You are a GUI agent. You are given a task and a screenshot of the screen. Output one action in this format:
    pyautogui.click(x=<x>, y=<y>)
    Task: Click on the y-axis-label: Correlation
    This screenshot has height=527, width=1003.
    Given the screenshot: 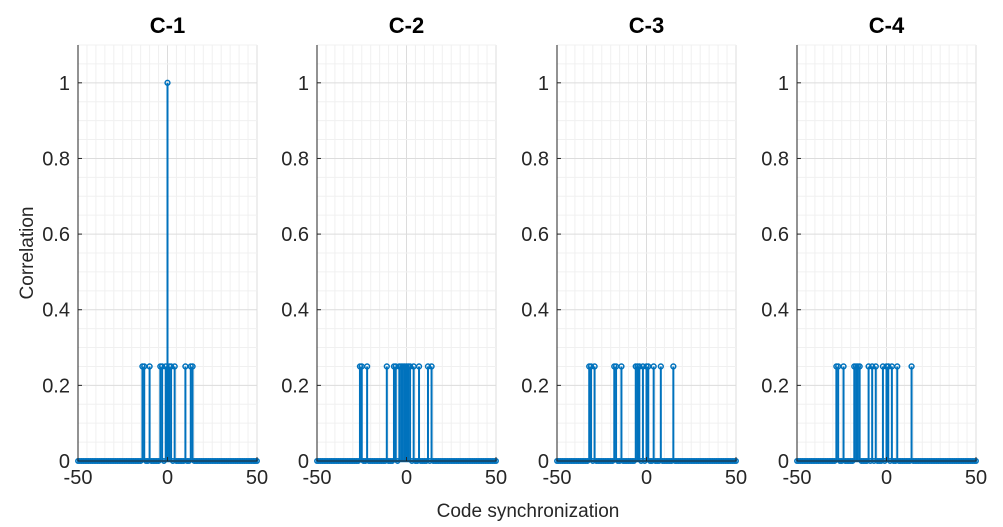 What is the action you would take?
    pyautogui.click(x=27, y=253)
    